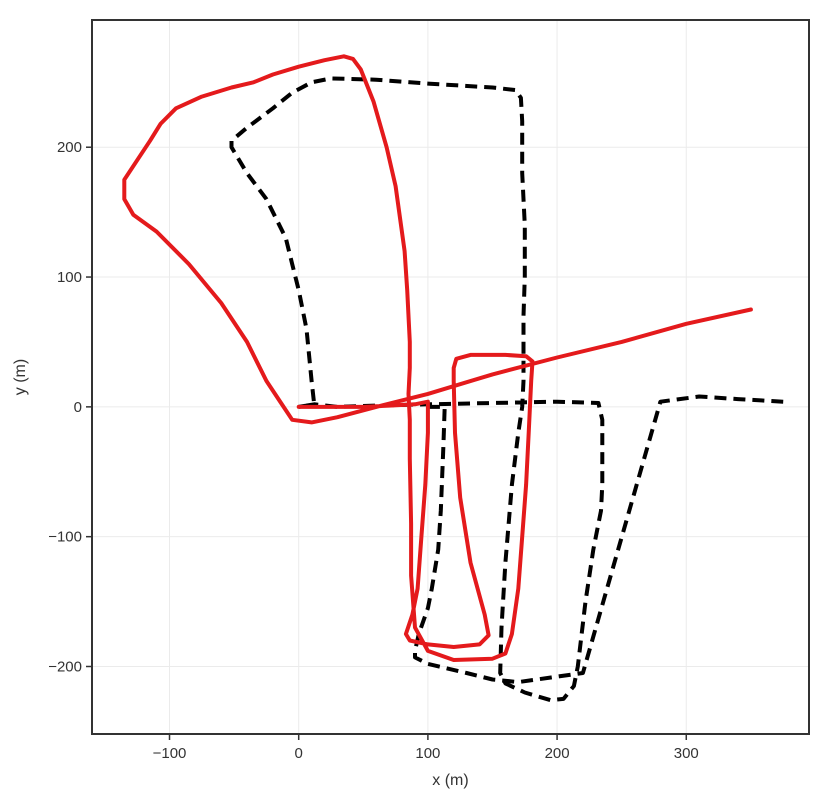  What do you see at coordinates (450, 780) in the screenshot?
I see `x-axis-title: x (m)` at bounding box center [450, 780].